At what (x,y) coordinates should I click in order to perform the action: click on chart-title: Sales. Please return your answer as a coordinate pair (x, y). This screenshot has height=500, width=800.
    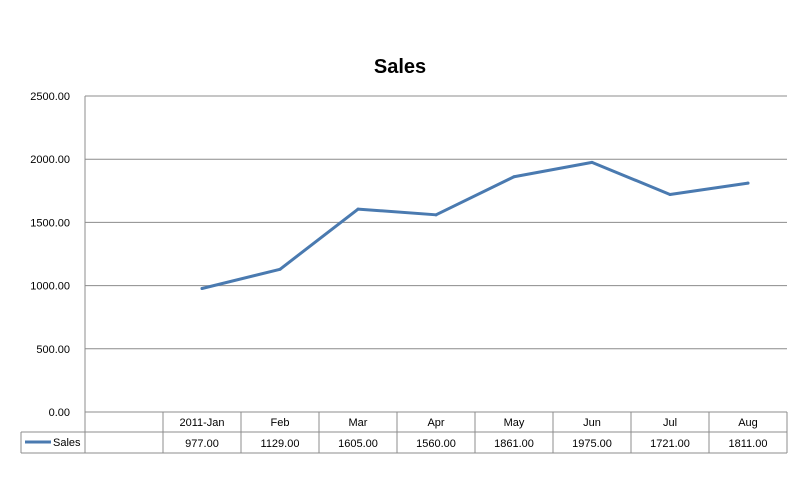
    Looking at the image, I should click on (400, 67).